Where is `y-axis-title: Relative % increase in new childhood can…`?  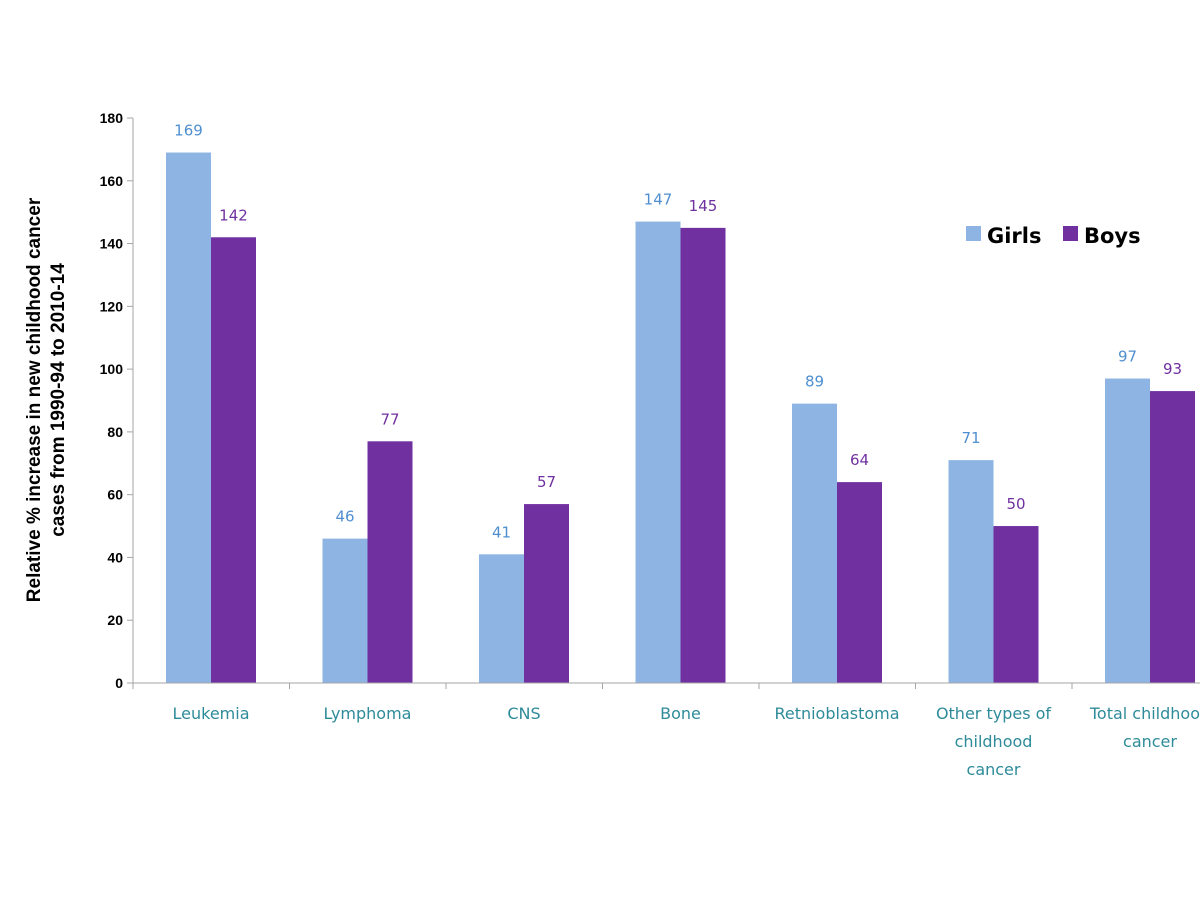
y-axis-title: Relative % increase in new childhood can… is located at coordinates (46, 399).